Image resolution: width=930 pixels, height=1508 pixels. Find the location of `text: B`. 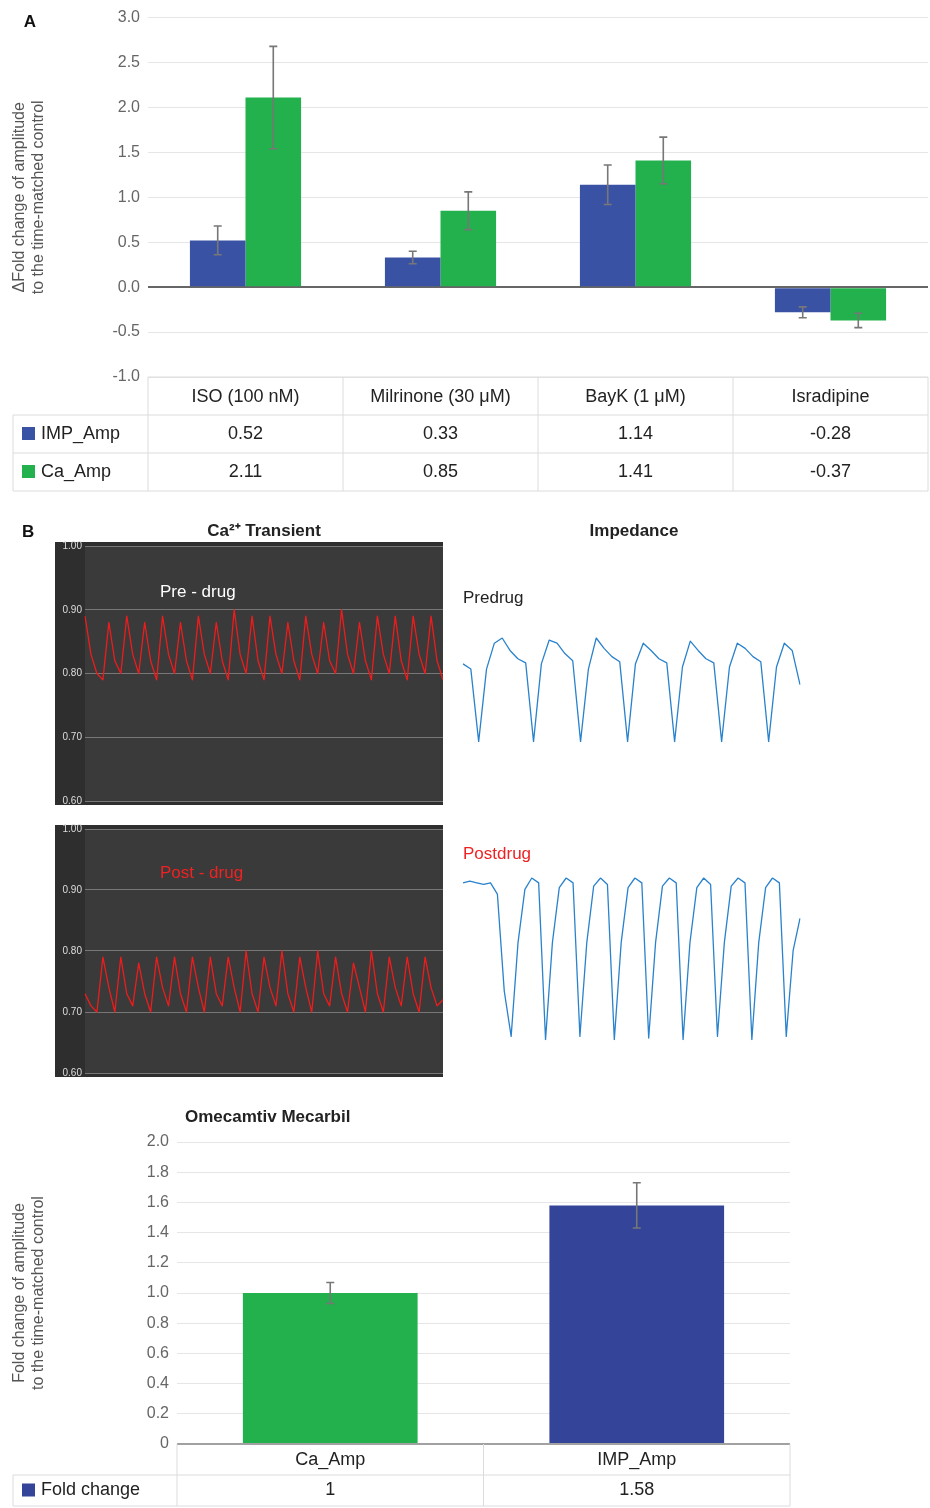

text: B is located at coordinates (28, 531).